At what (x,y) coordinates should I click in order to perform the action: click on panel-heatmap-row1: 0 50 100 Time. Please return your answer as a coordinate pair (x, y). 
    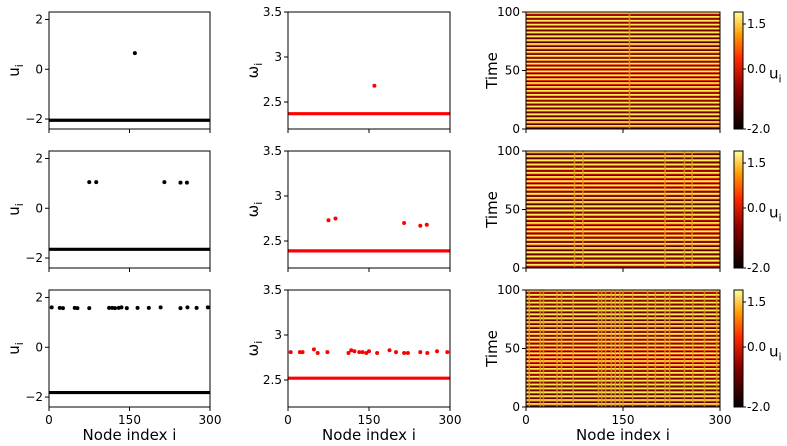
    Looking at the image, I should click on (602, 70).